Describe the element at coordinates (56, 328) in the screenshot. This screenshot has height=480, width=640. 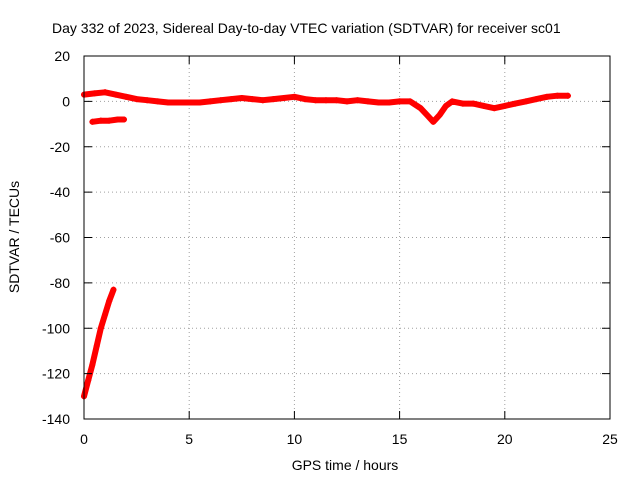
I see `y-tick-label: -100` at that location.